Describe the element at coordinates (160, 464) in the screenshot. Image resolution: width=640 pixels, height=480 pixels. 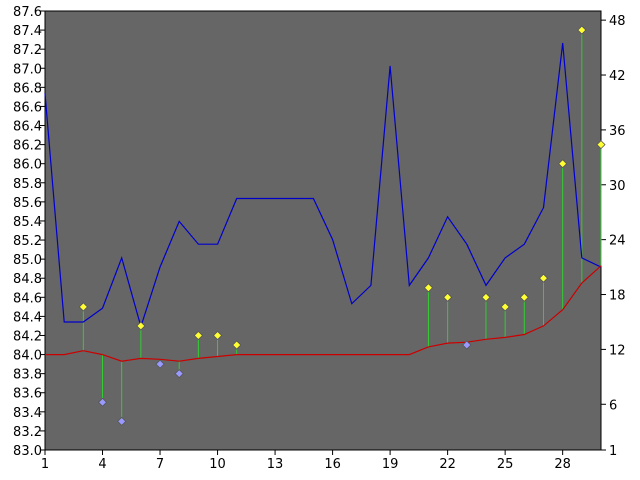
I see `x-tick-label: 7` at that location.